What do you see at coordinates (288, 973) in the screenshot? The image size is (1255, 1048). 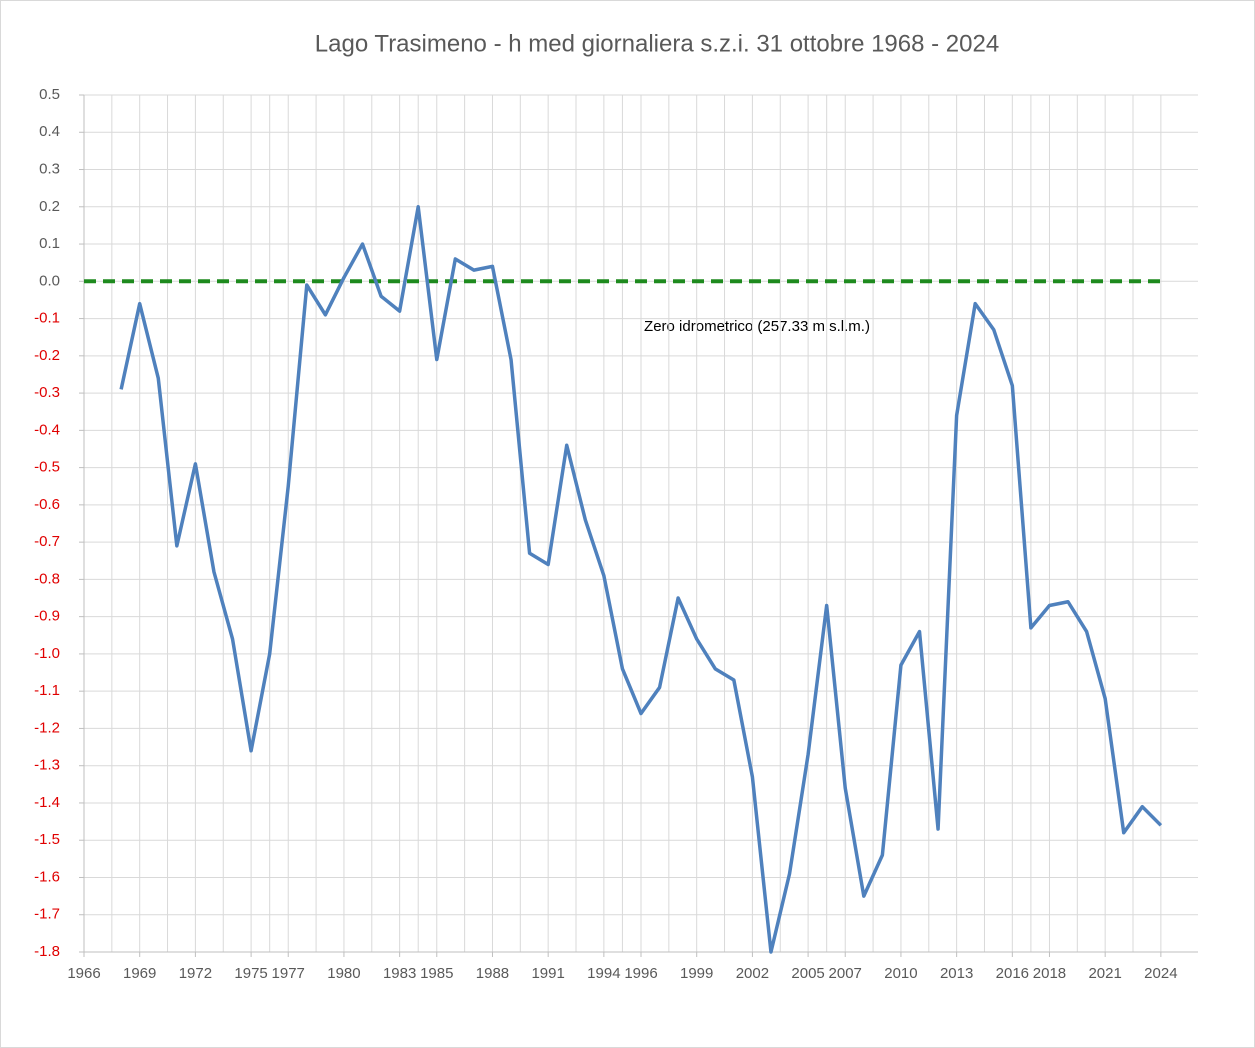 I see `x-tick-label: 1977` at bounding box center [288, 973].